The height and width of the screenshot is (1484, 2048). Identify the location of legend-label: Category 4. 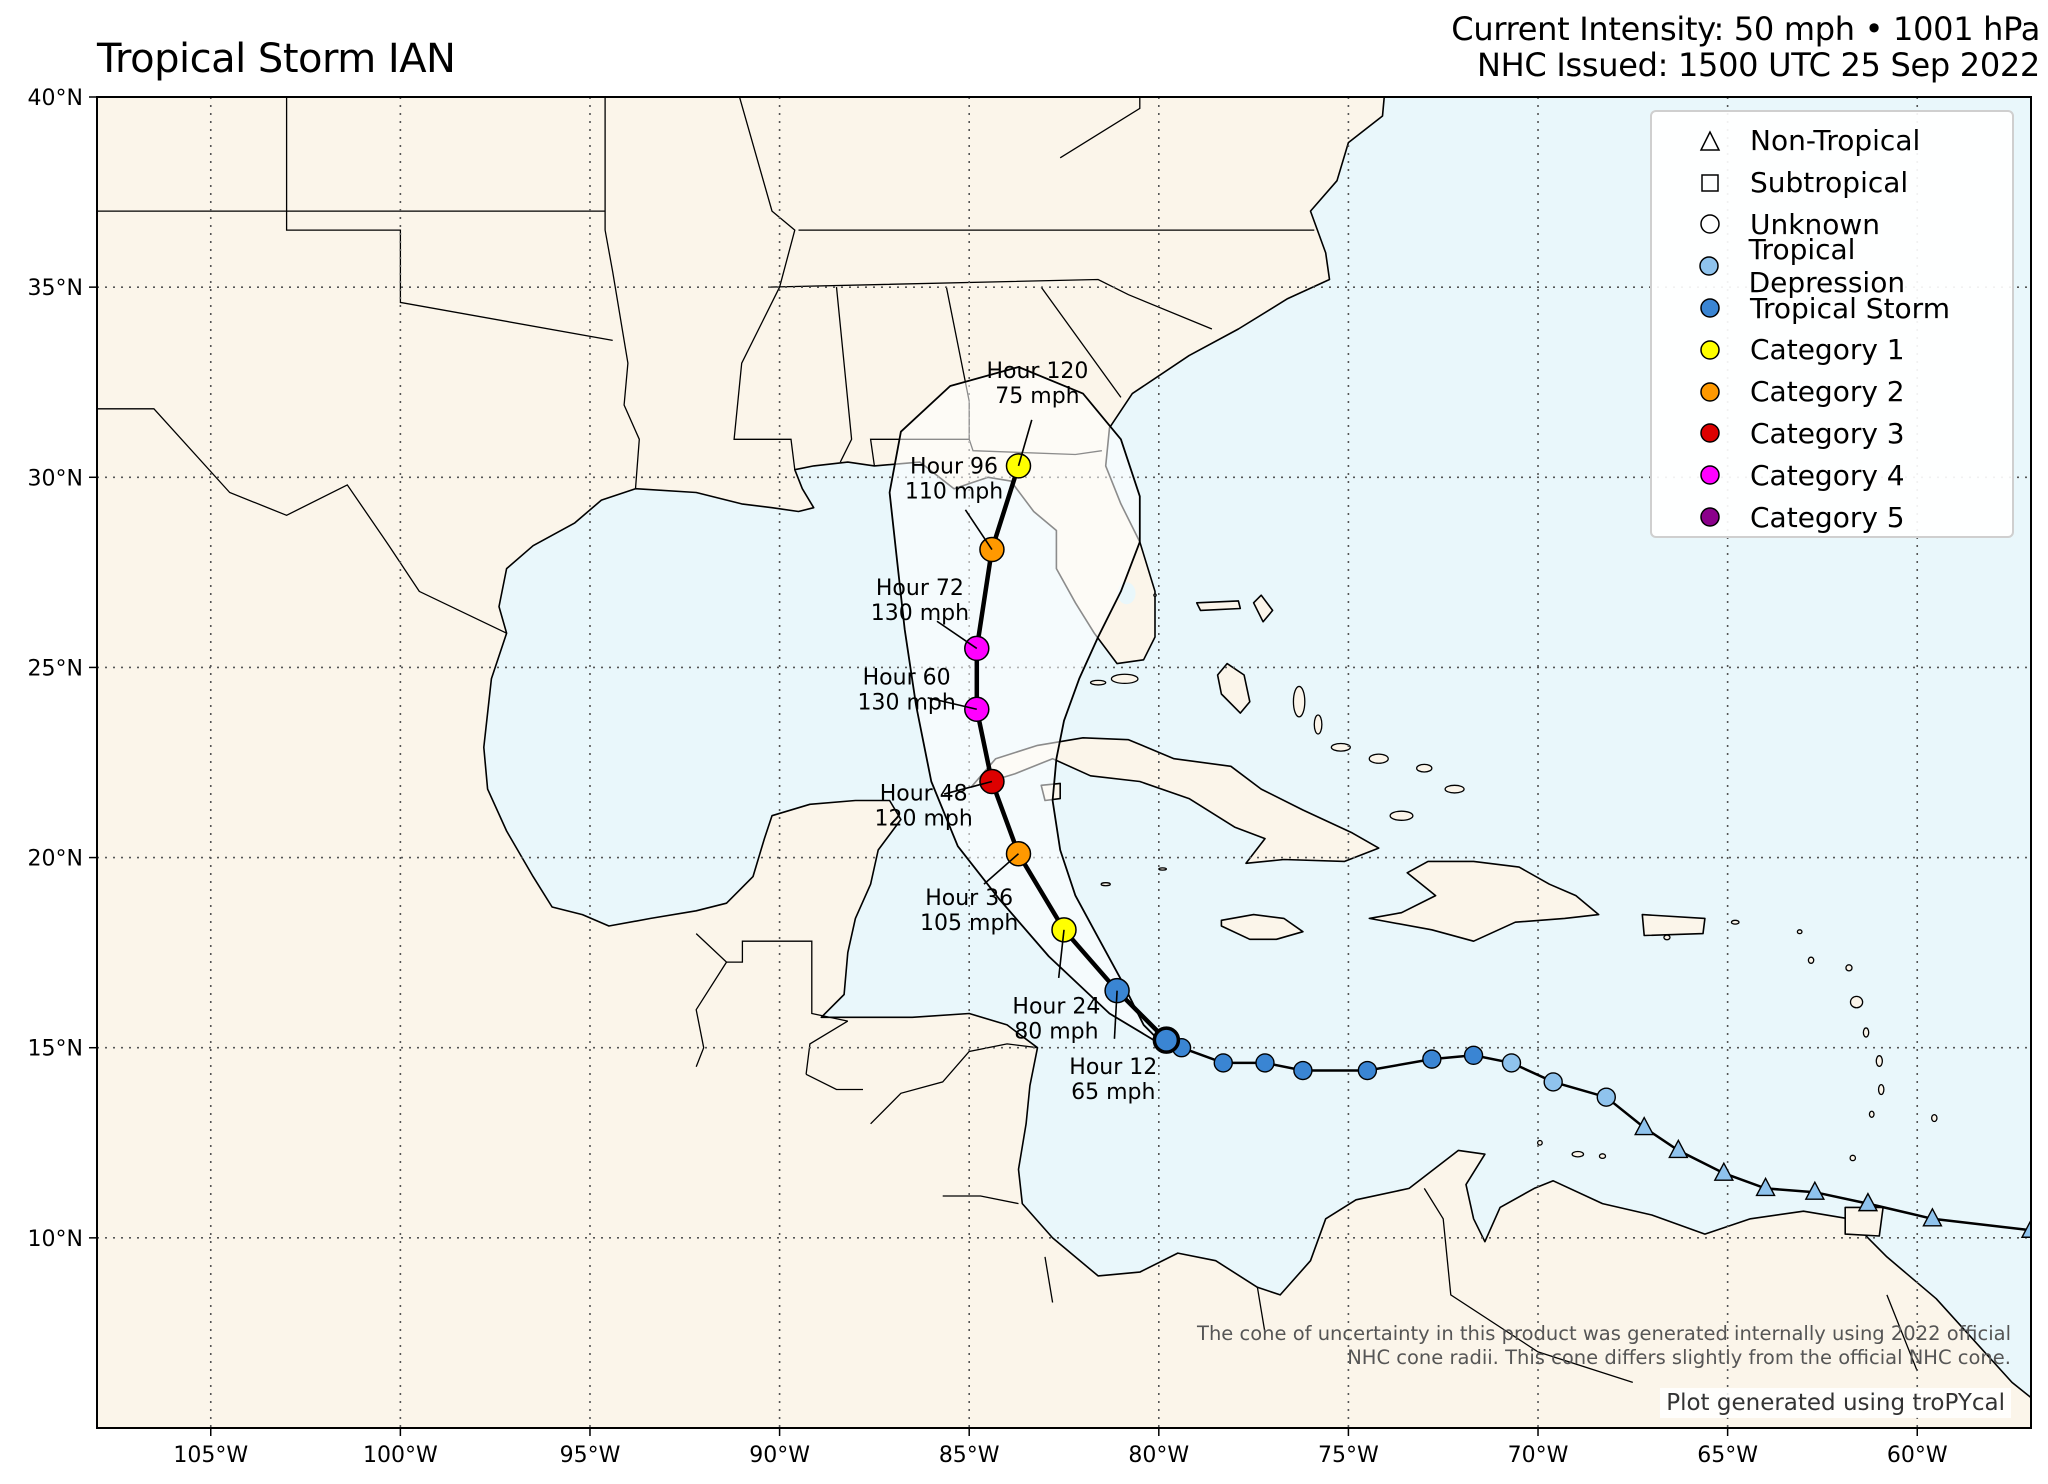
(1827, 475).